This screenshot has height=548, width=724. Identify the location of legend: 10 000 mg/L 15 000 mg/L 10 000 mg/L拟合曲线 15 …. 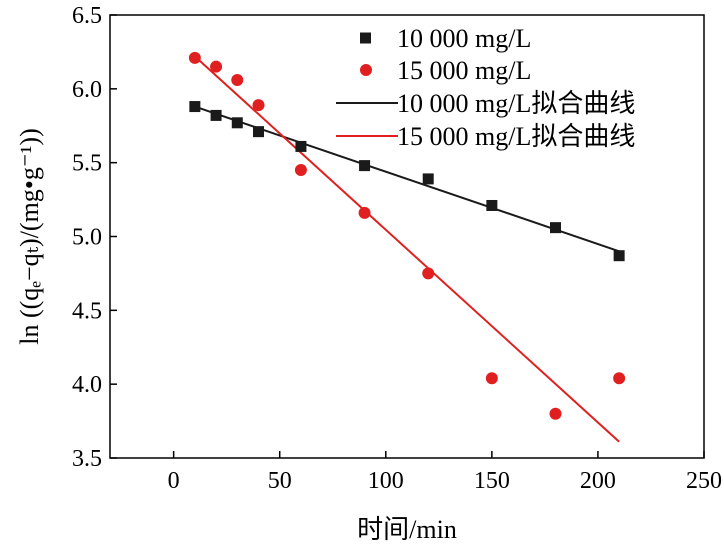
(485, 87).